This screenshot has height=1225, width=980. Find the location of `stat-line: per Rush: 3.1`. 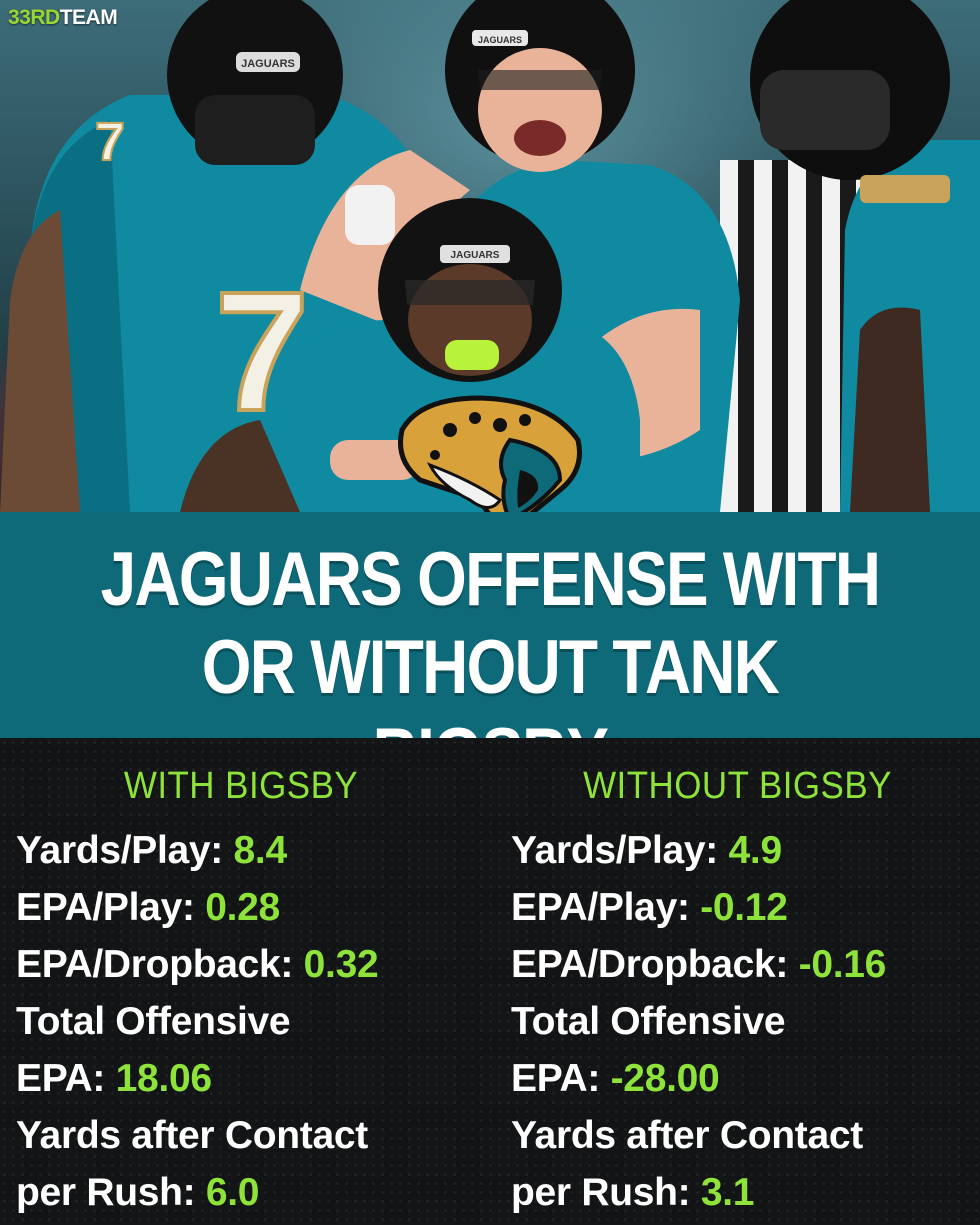

stat-line: per Rush: 3.1 is located at coordinates (698, 1192).